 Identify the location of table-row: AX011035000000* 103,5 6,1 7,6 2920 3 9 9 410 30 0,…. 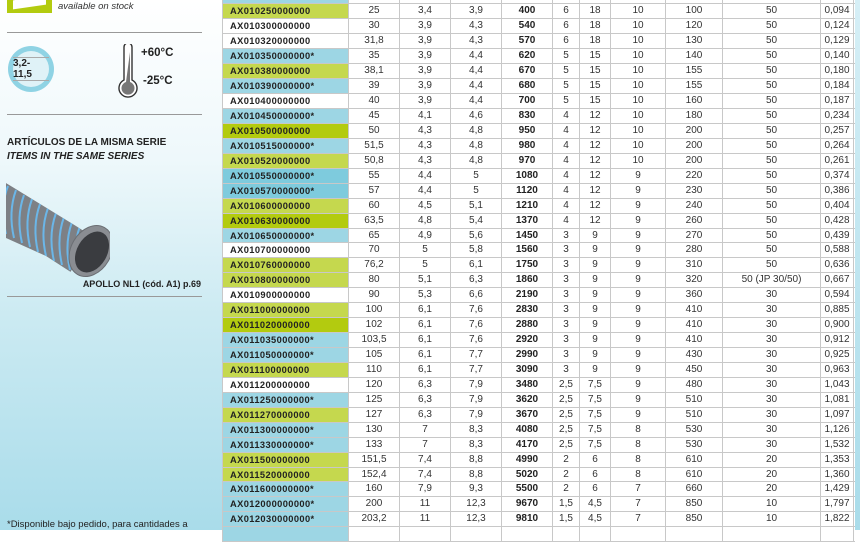
(538, 340).